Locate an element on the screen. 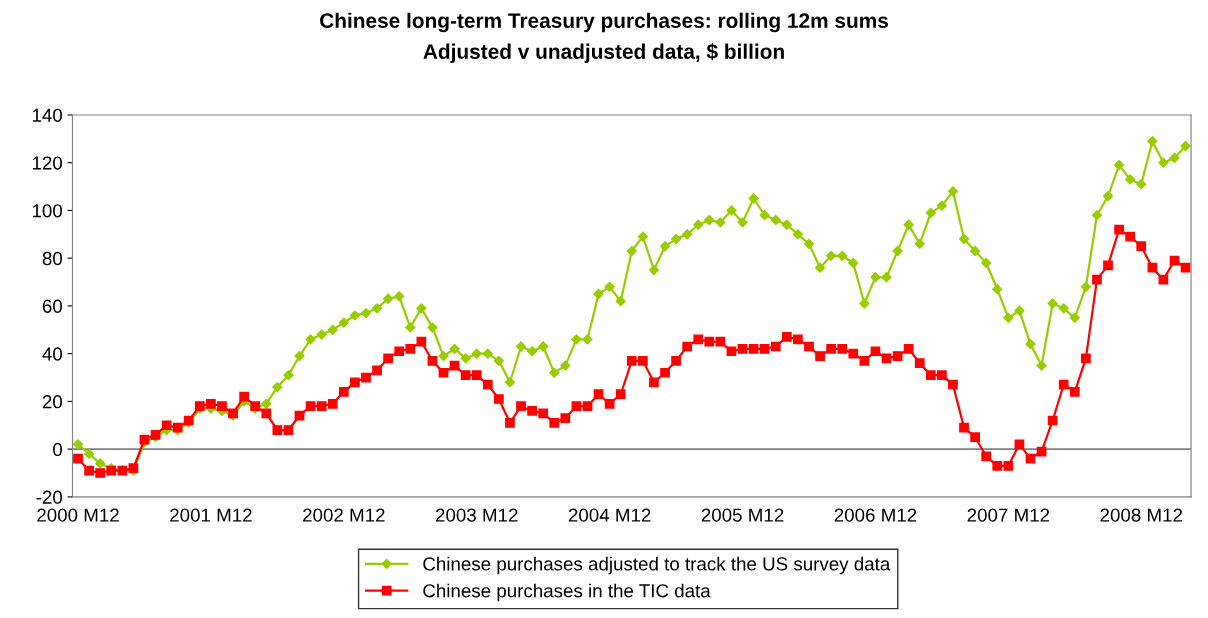 The width and height of the screenshot is (1208, 618). x-tick-label: 2004 M12 is located at coordinates (609, 515).